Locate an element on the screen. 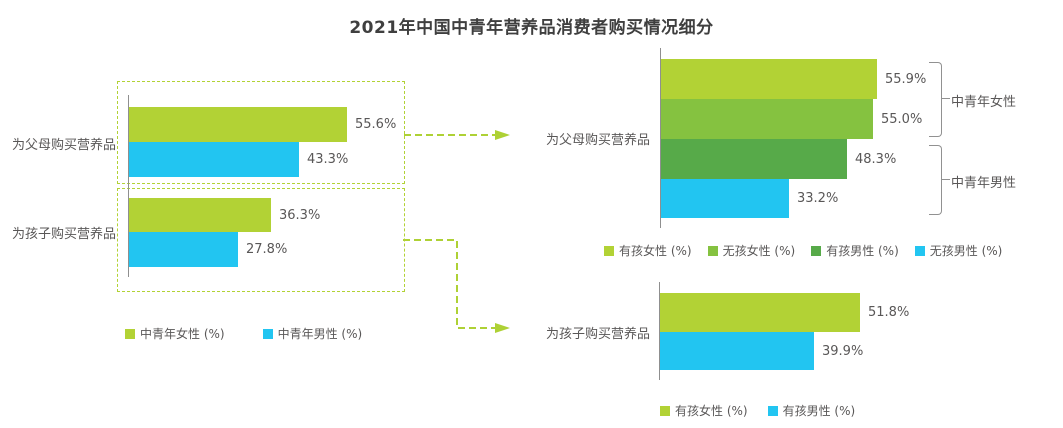  bar-value-label: 55.6% is located at coordinates (376, 124).